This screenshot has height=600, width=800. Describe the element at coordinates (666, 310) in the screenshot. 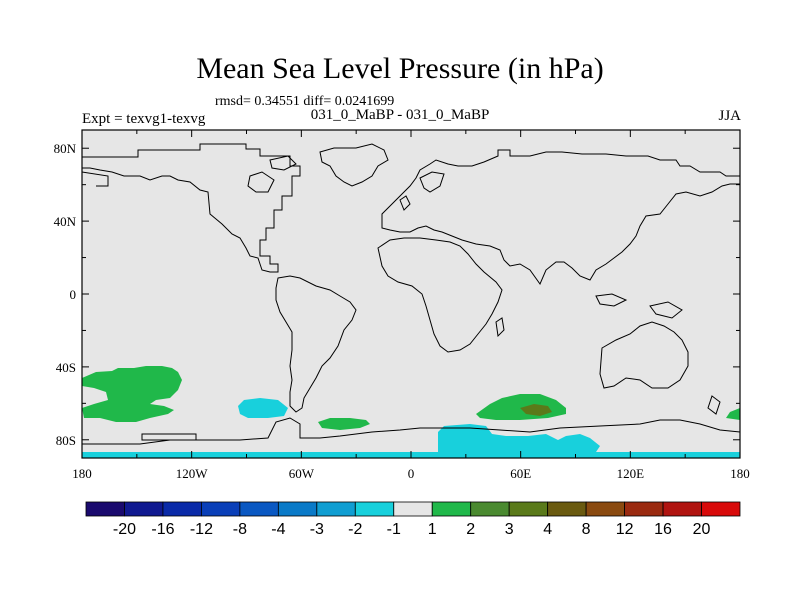

I see `new-guinea-coast` at that location.